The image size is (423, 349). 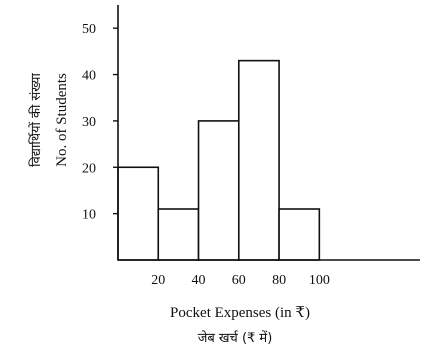 What do you see at coordinates (89, 215) in the screenshot?
I see `y-tick-label-1: 10` at bounding box center [89, 215].